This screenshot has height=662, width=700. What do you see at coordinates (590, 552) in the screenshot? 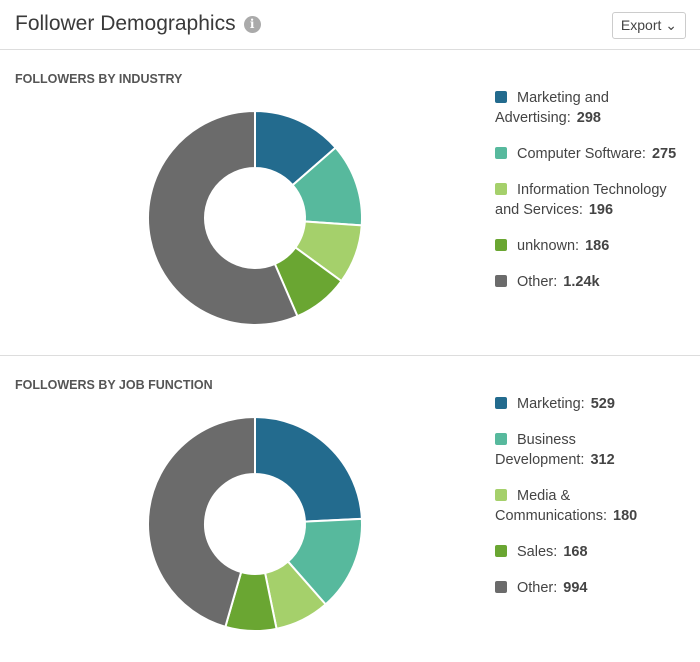
I see `legend-item: Sales: 168` at bounding box center [590, 552].